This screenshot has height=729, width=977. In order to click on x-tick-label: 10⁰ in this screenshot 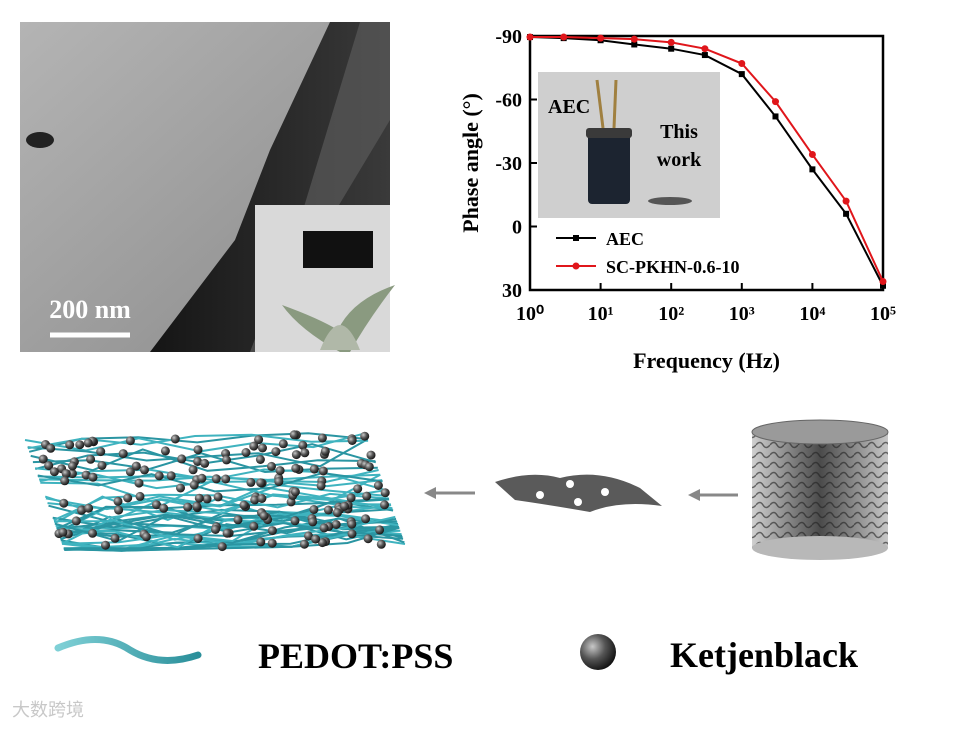, I will do `click(530, 314)`.